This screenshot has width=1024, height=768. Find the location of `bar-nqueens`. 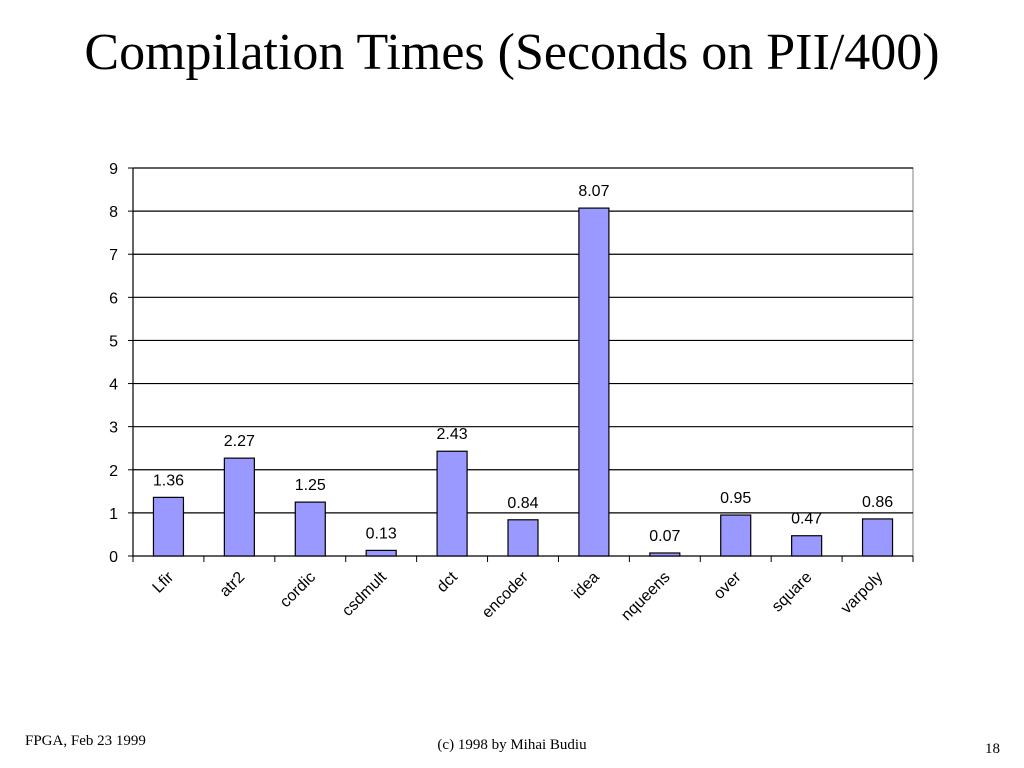

bar-nqueens is located at coordinates (665, 554).